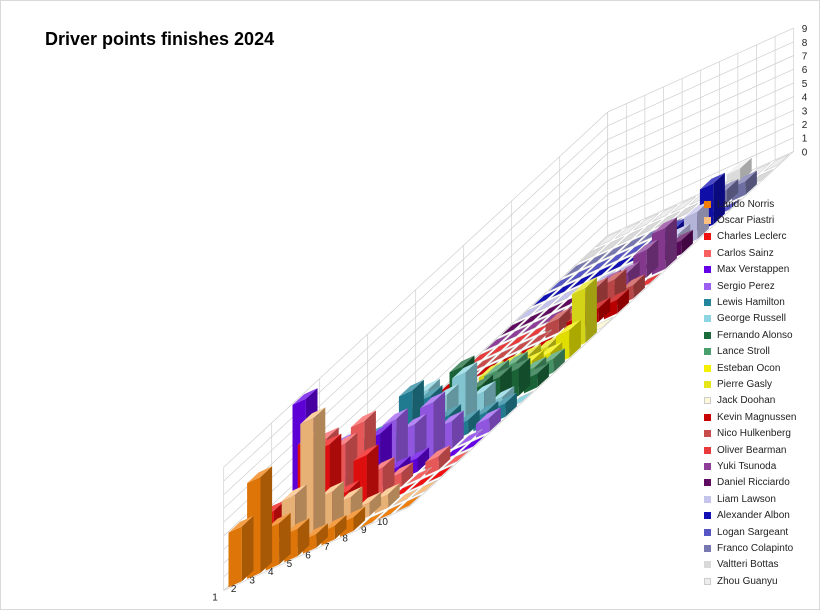 Image resolution: width=820 pixels, height=610 pixels. I want to click on legend-item: Liam Lawson, so click(750, 499).